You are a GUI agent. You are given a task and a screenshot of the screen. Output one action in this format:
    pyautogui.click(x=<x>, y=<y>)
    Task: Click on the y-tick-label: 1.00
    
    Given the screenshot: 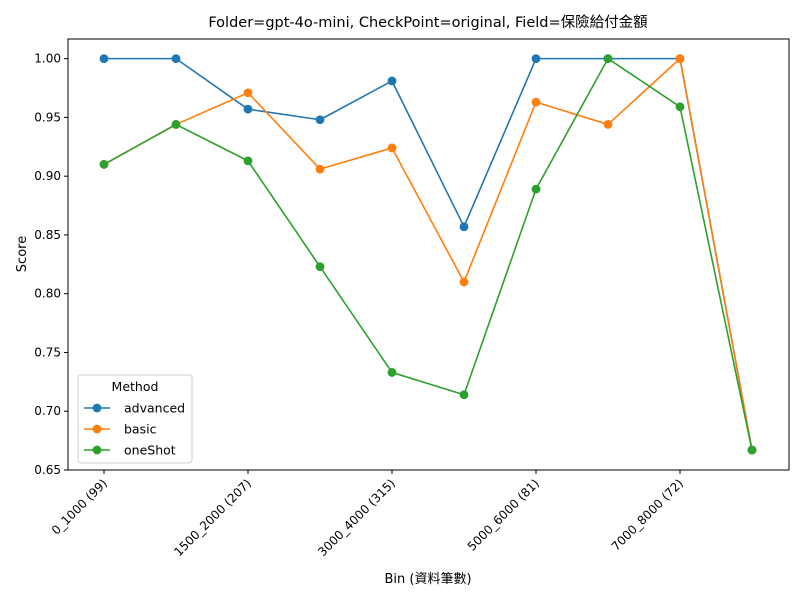 What is the action you would take?
    pyautogui.click(x=47, y=59)
    